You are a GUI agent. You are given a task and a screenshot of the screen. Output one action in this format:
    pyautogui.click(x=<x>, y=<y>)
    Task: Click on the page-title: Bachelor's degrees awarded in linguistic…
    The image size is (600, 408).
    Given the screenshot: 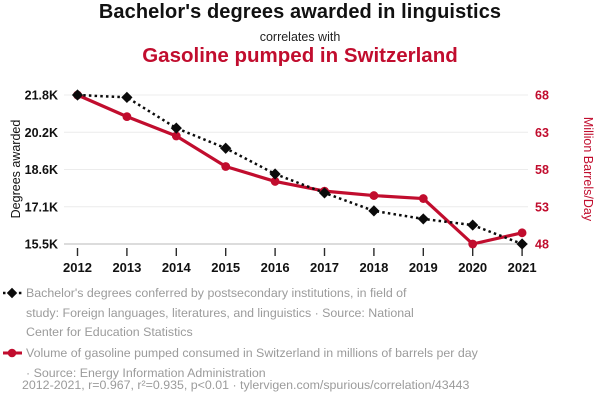 What is the action you would take?
    pyautogui.click(x=300, y=12)
    